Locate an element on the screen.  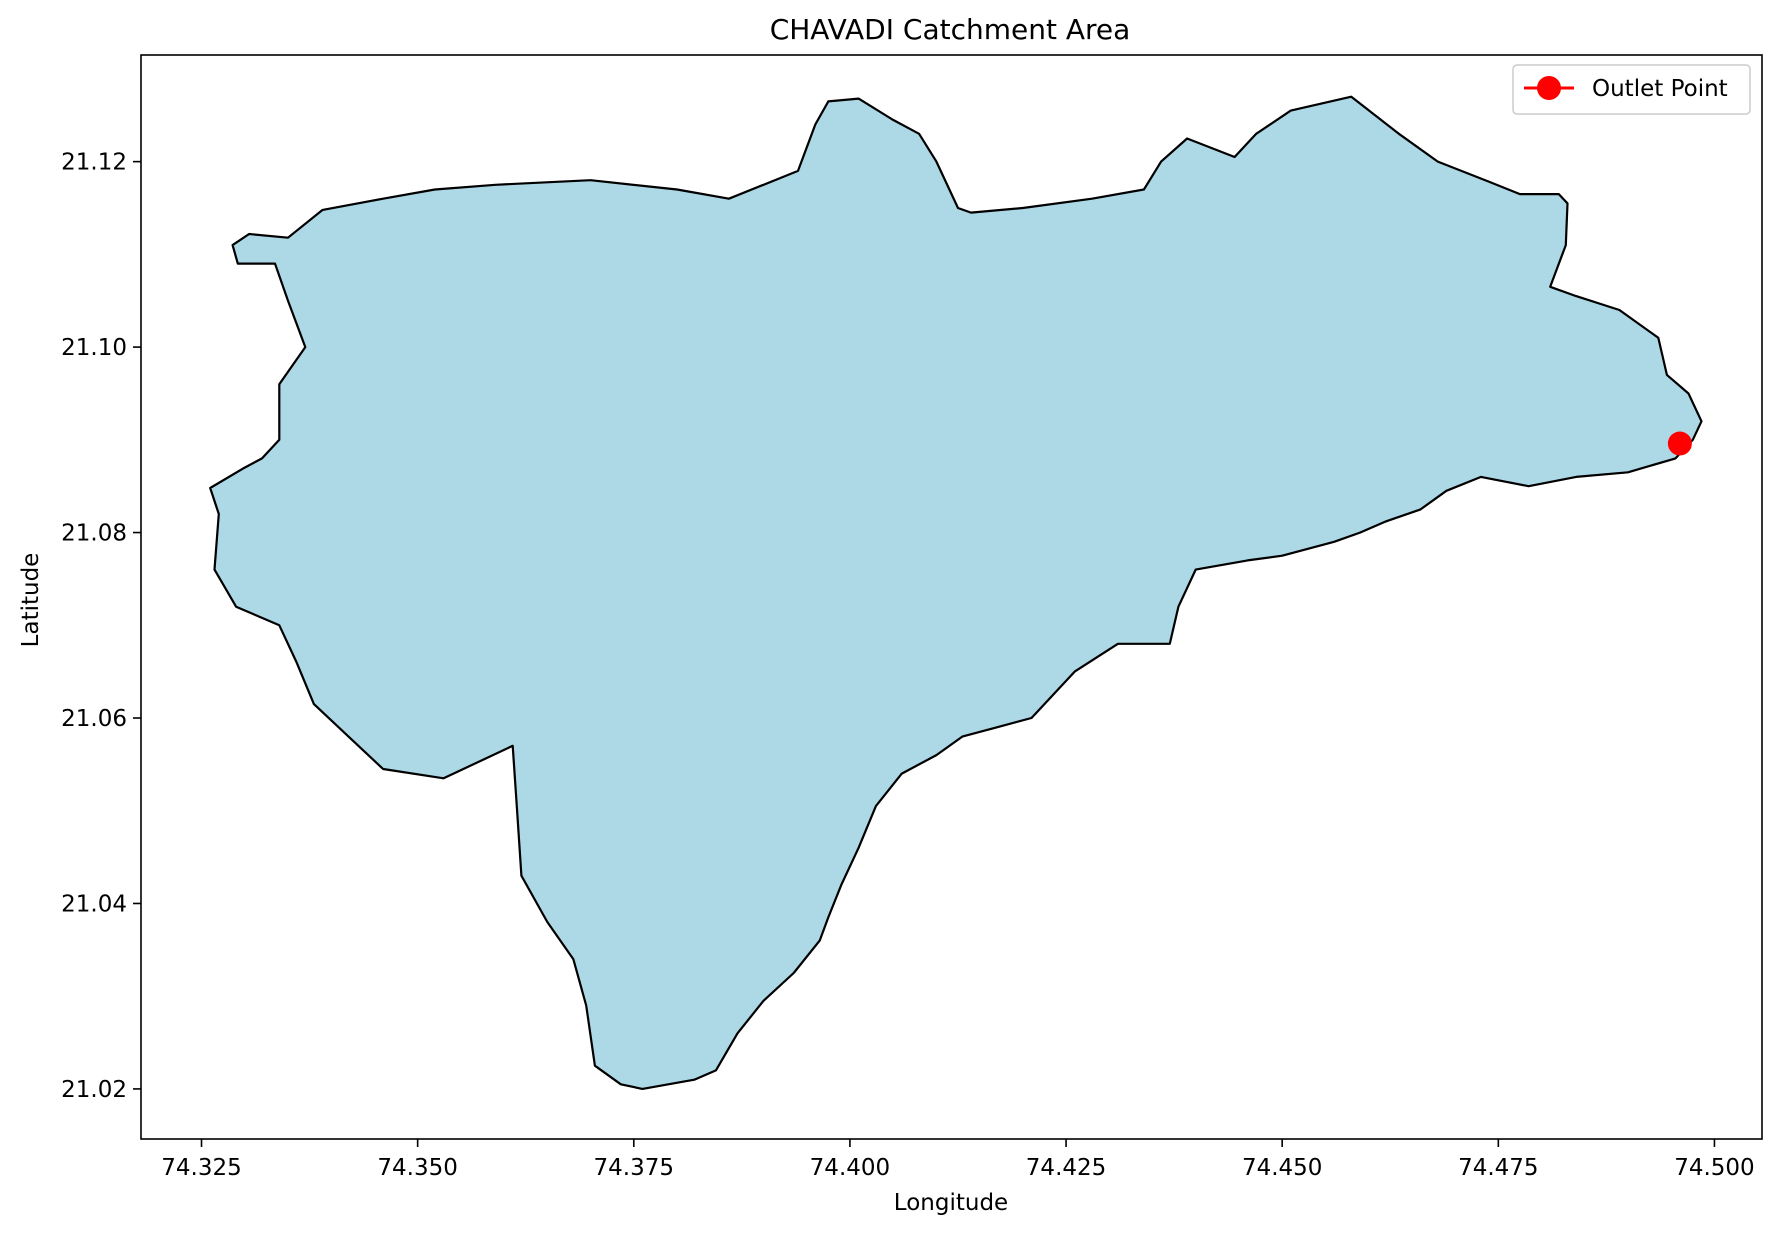
chart-title: CHAVADI Catchment Area is located at coordinates (950, 29).